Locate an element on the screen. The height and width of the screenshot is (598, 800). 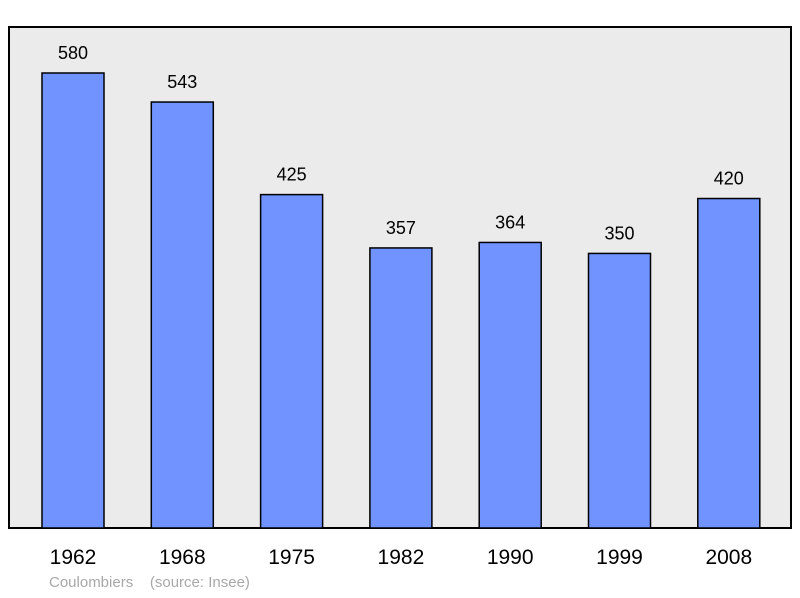
value-label-1962: 580 is located at coordinates (73, 53).